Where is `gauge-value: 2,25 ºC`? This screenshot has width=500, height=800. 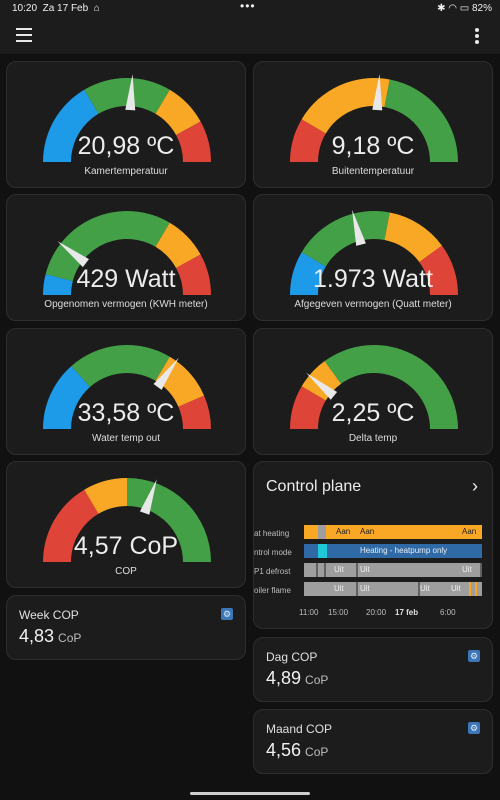 gauge-value: 2,25 ºC is located at coordinates (373, 413).